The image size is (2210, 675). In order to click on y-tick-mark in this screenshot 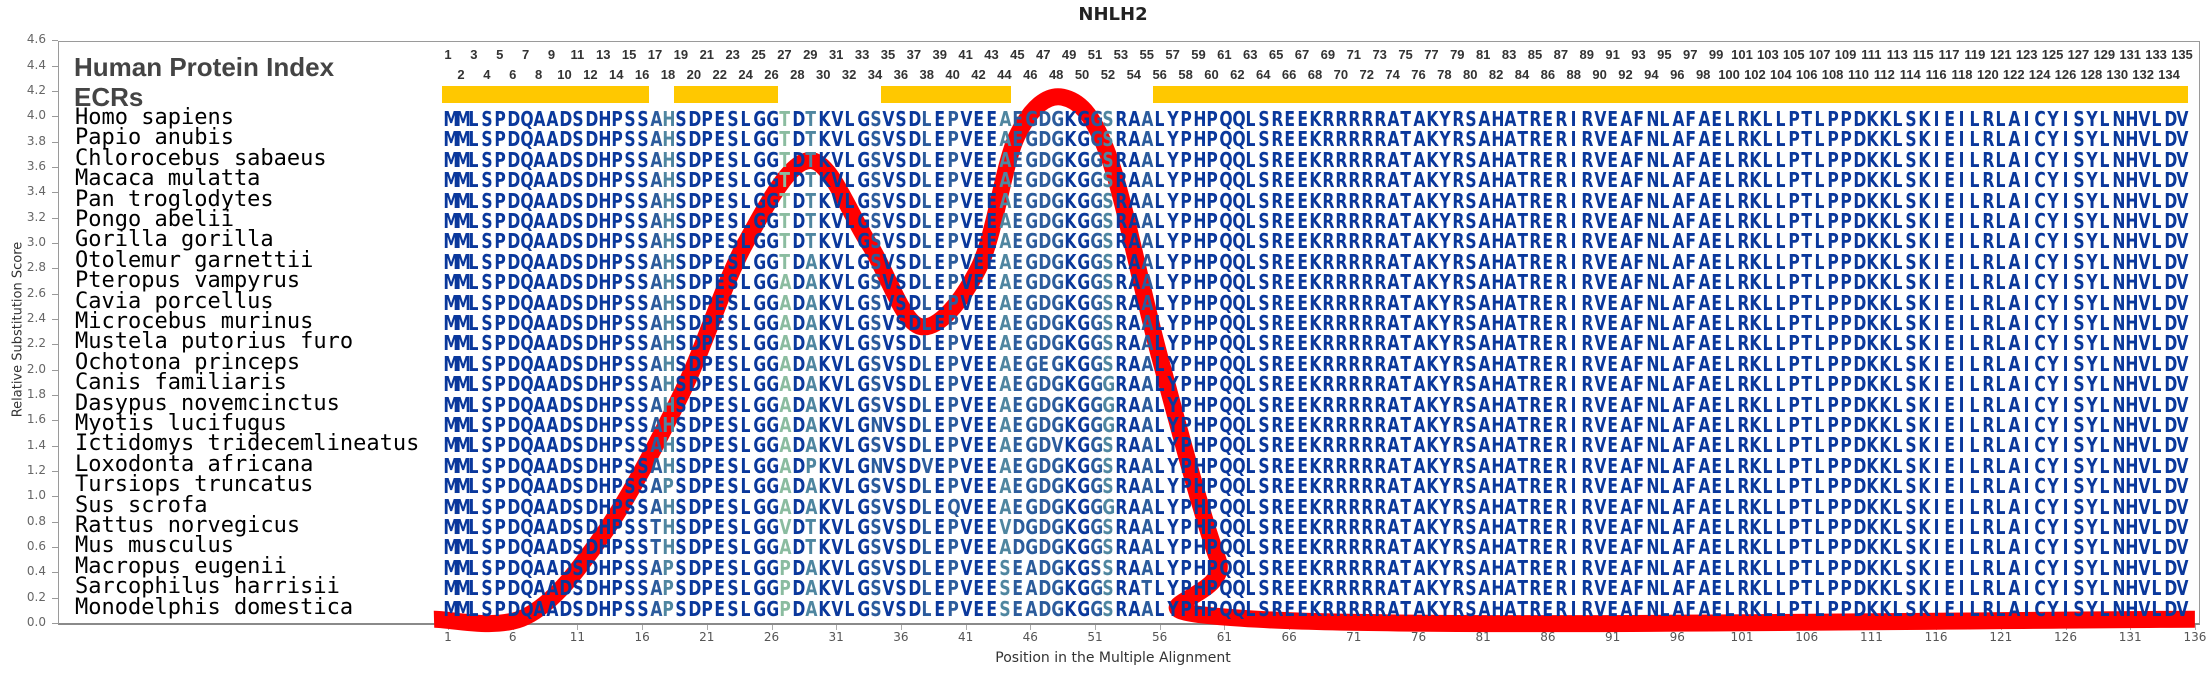, I will do `click(55, 91)`.